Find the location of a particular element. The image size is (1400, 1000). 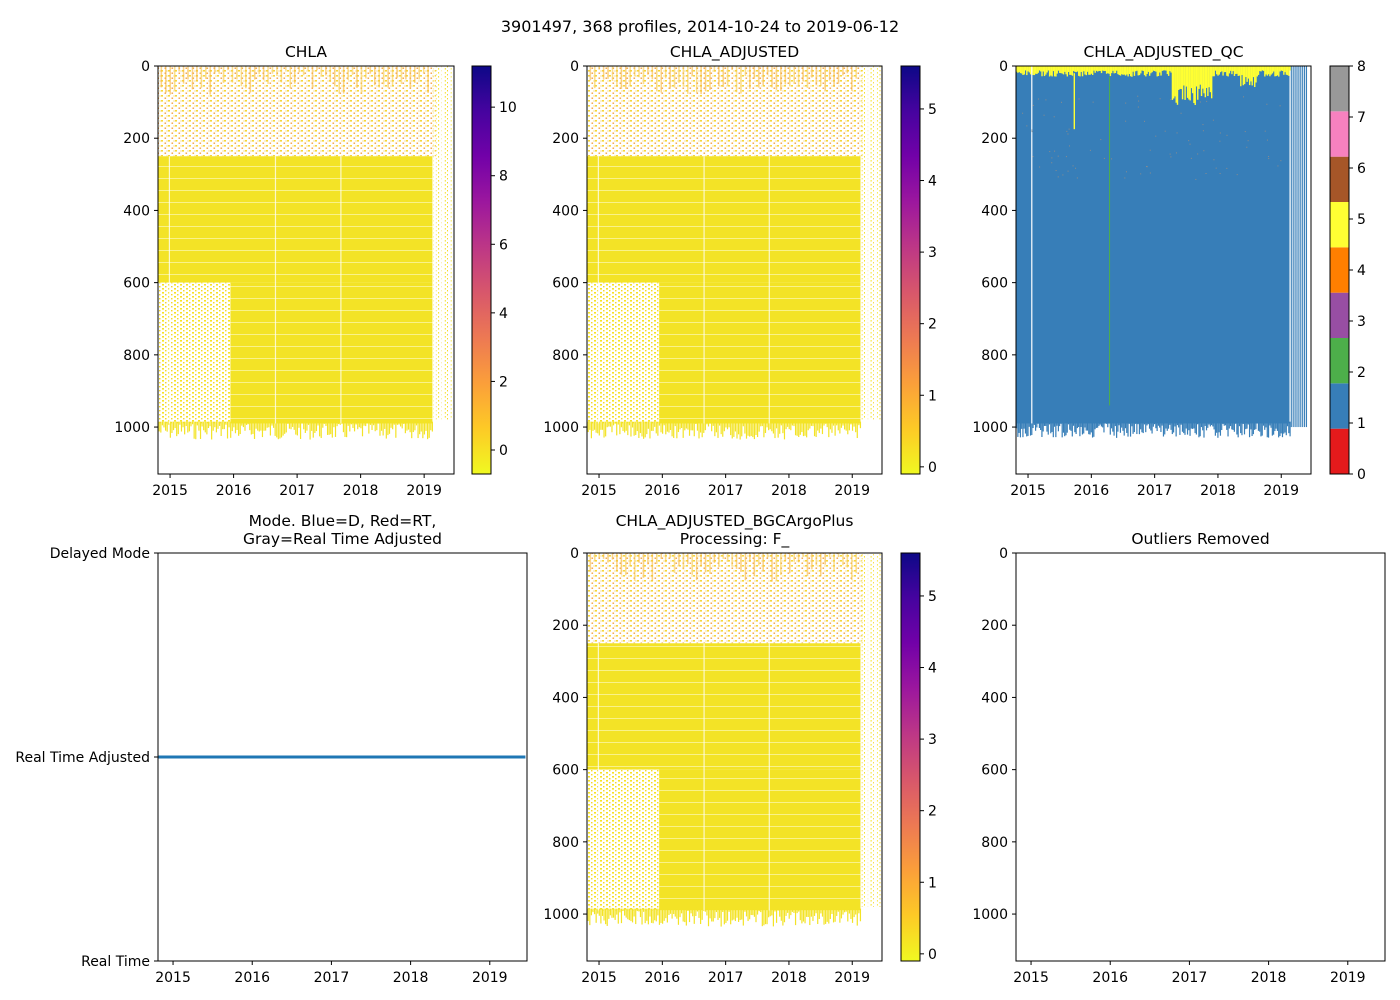

colorbar-tick-label: 0 is located at coordinates (1361, 475).